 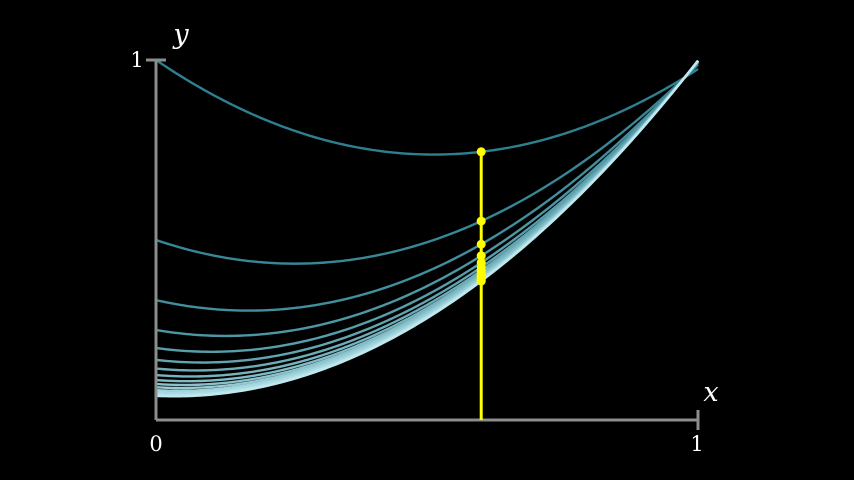 I want to click on x-axis-label: x, so click(x=710, y=392).